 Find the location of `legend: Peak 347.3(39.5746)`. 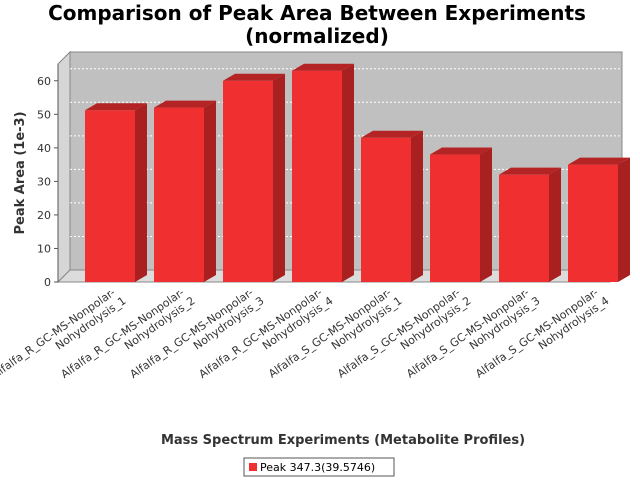

legend: Peak 347.3(39.5746) is located at coordinates (319, 467).